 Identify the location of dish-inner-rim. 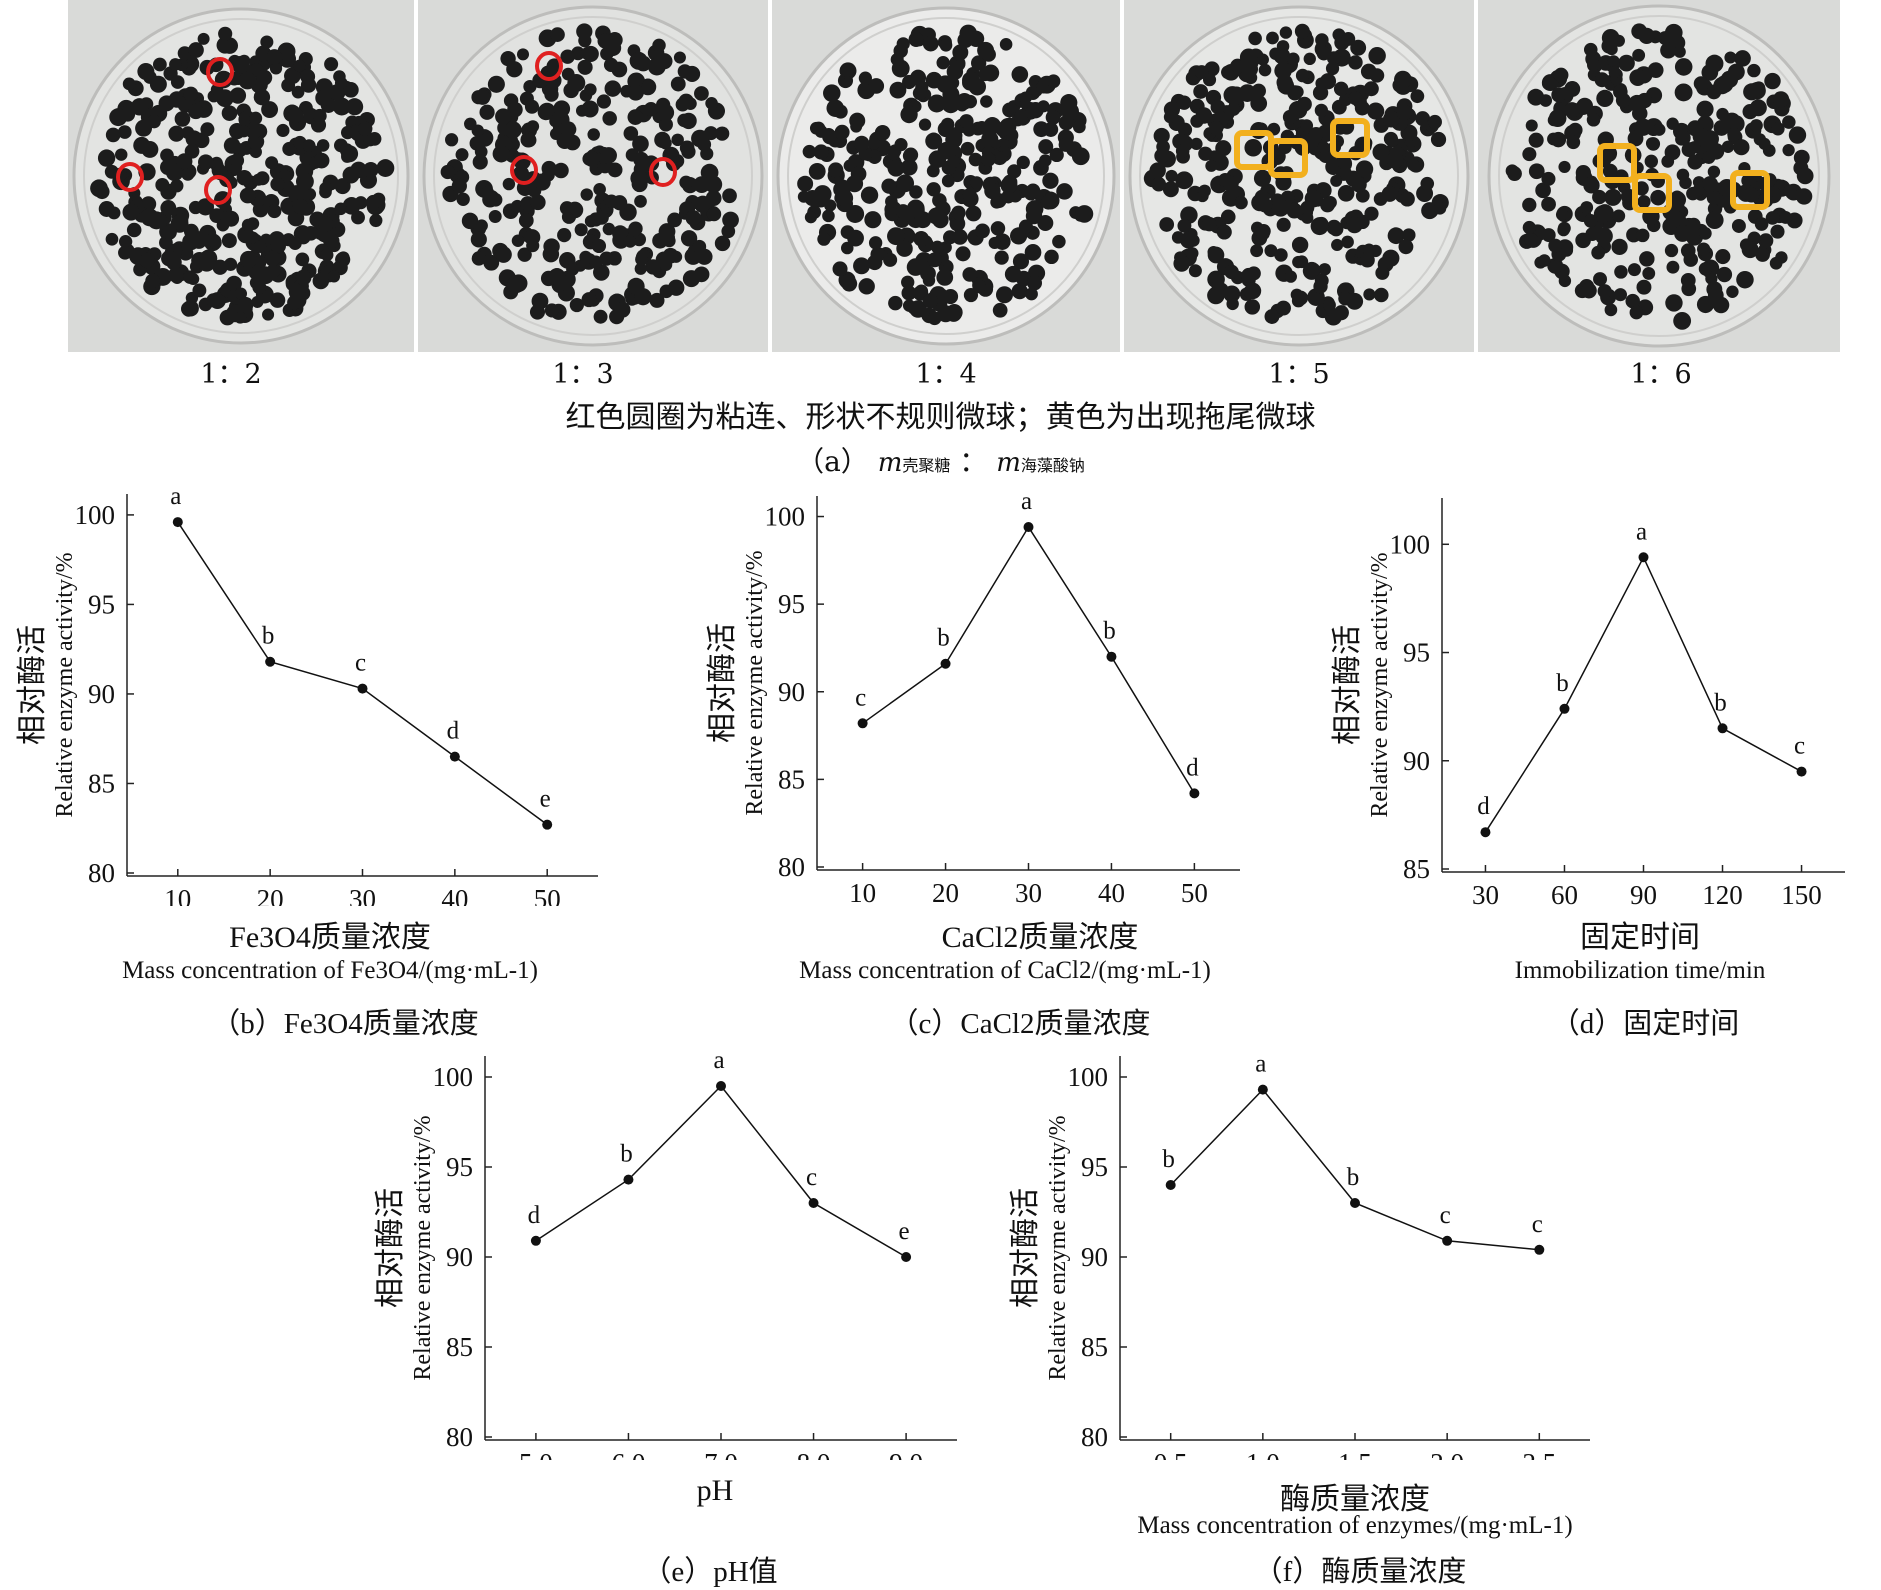
(1659, 176).